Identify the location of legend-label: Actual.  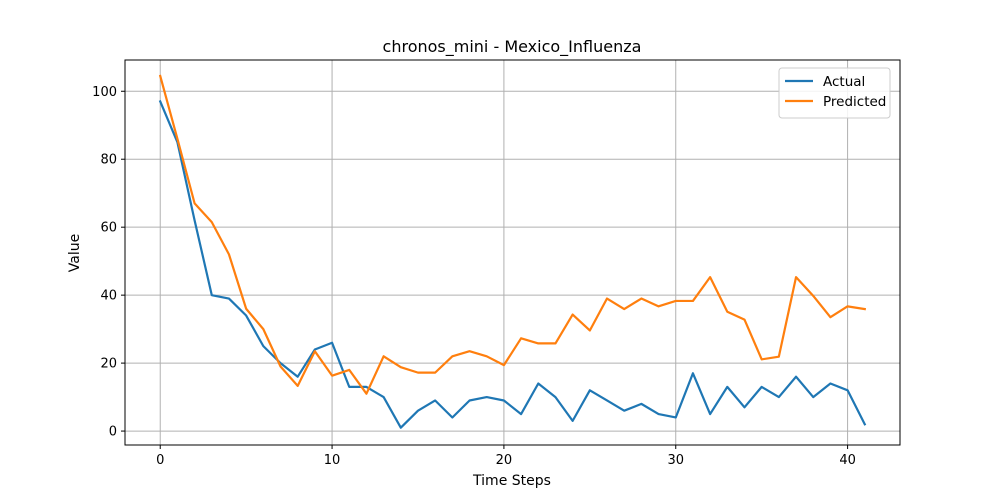
(844, 82).